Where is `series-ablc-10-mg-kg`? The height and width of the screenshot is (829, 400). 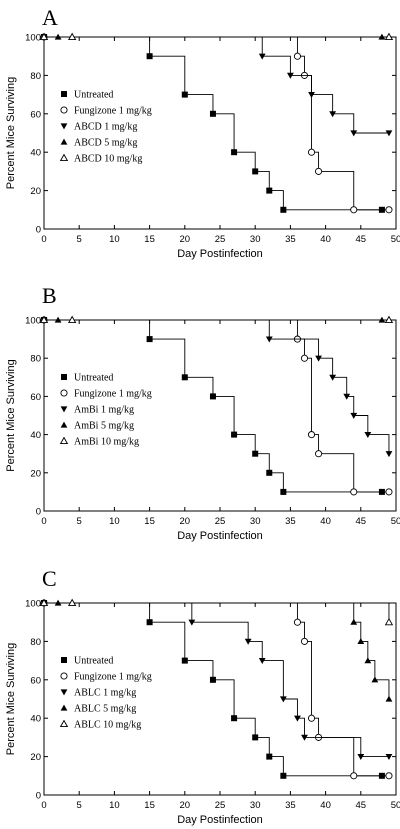 series-ablc-10-mg-kg is located at coordinates (216, 612).